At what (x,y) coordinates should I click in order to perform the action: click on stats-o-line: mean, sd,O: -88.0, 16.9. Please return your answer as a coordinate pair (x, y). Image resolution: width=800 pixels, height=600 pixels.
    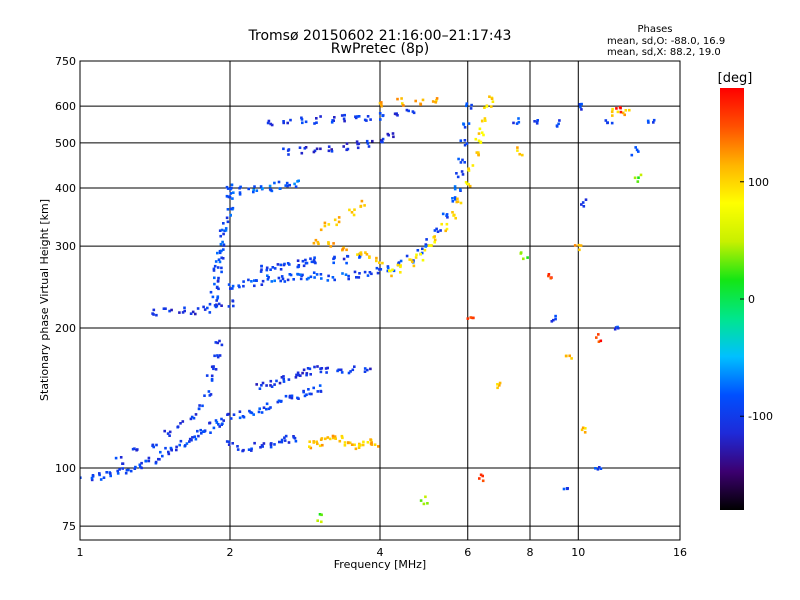
    Looking at the image, I should click on (666, 41).